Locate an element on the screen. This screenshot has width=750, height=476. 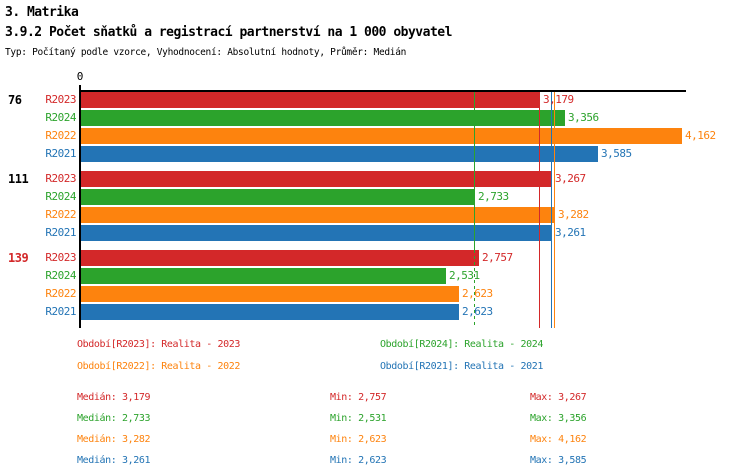
y-axis-line is located at coordinates (80, 206).